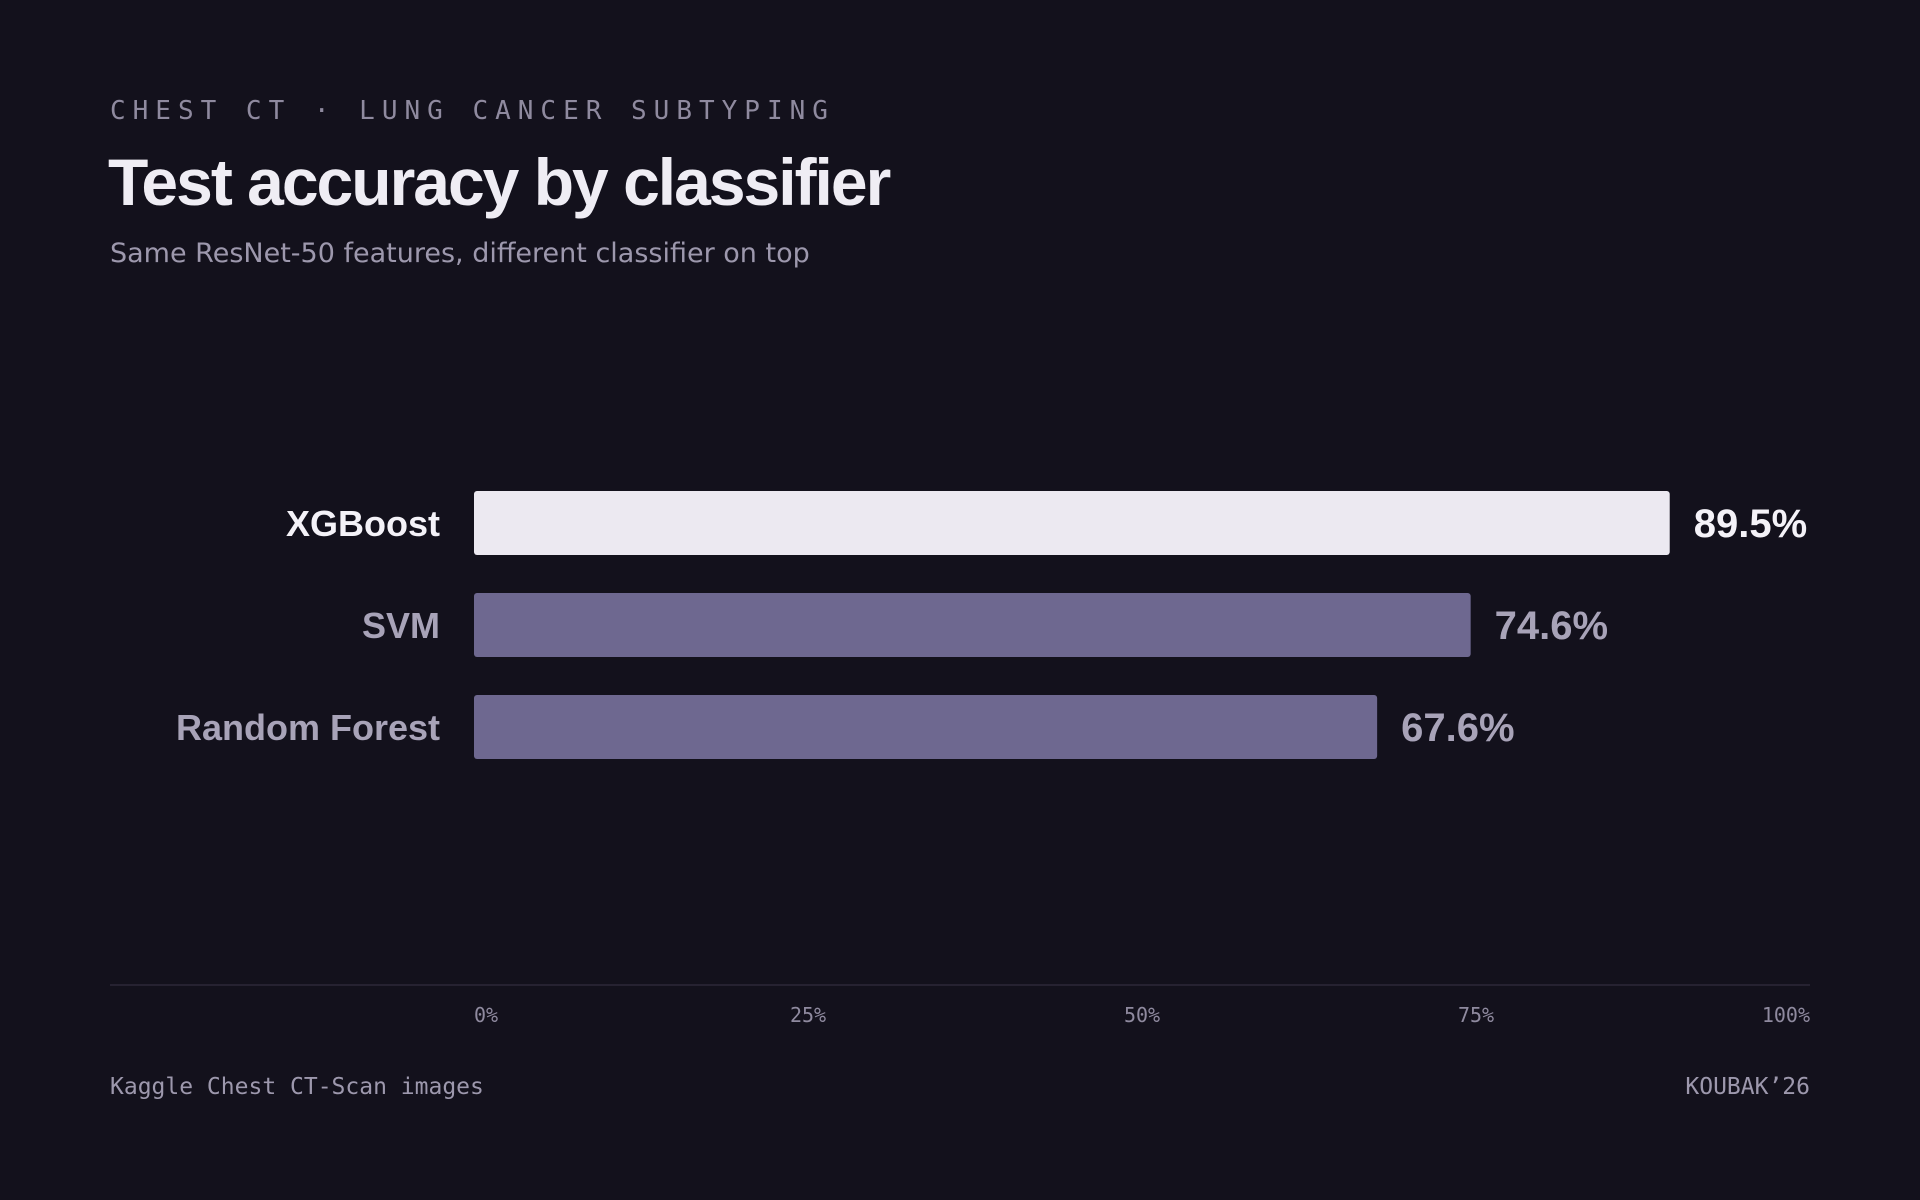 This screenshot has height=1200, width=1920. Describe the element at coordinates (1747, 1087) in the screenshot. I see `credit-note: KOUBAK’26` at that location.